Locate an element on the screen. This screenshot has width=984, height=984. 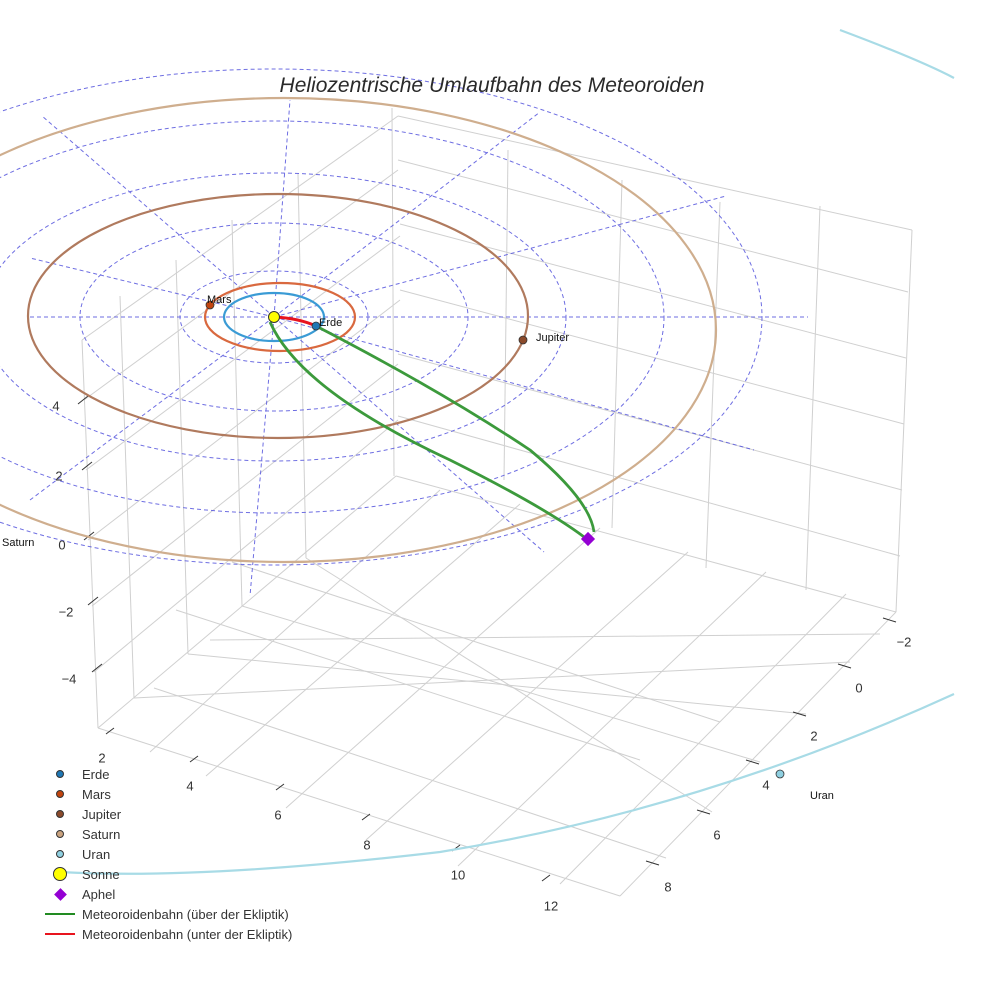
orbit-above-ecliptic is located at coordinates (428, 431).